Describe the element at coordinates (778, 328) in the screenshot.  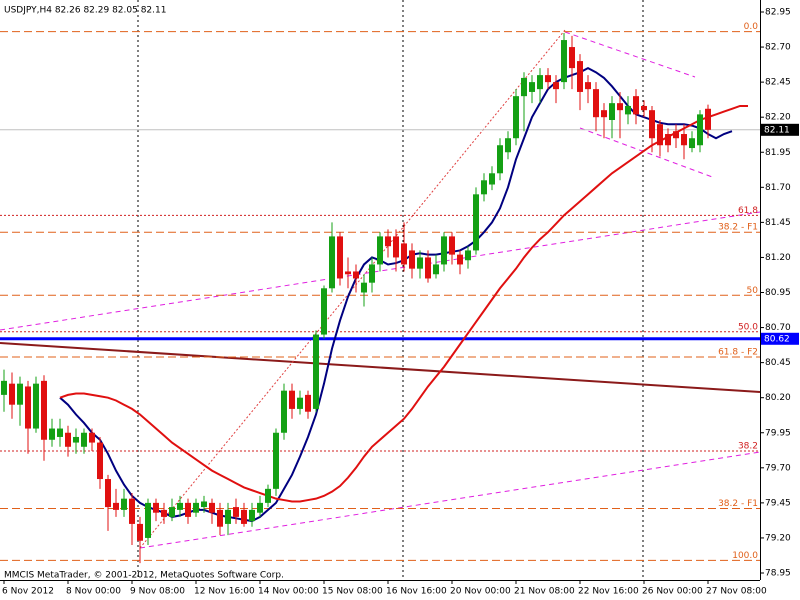
I see `y-tick-label: 80.70` at that location.